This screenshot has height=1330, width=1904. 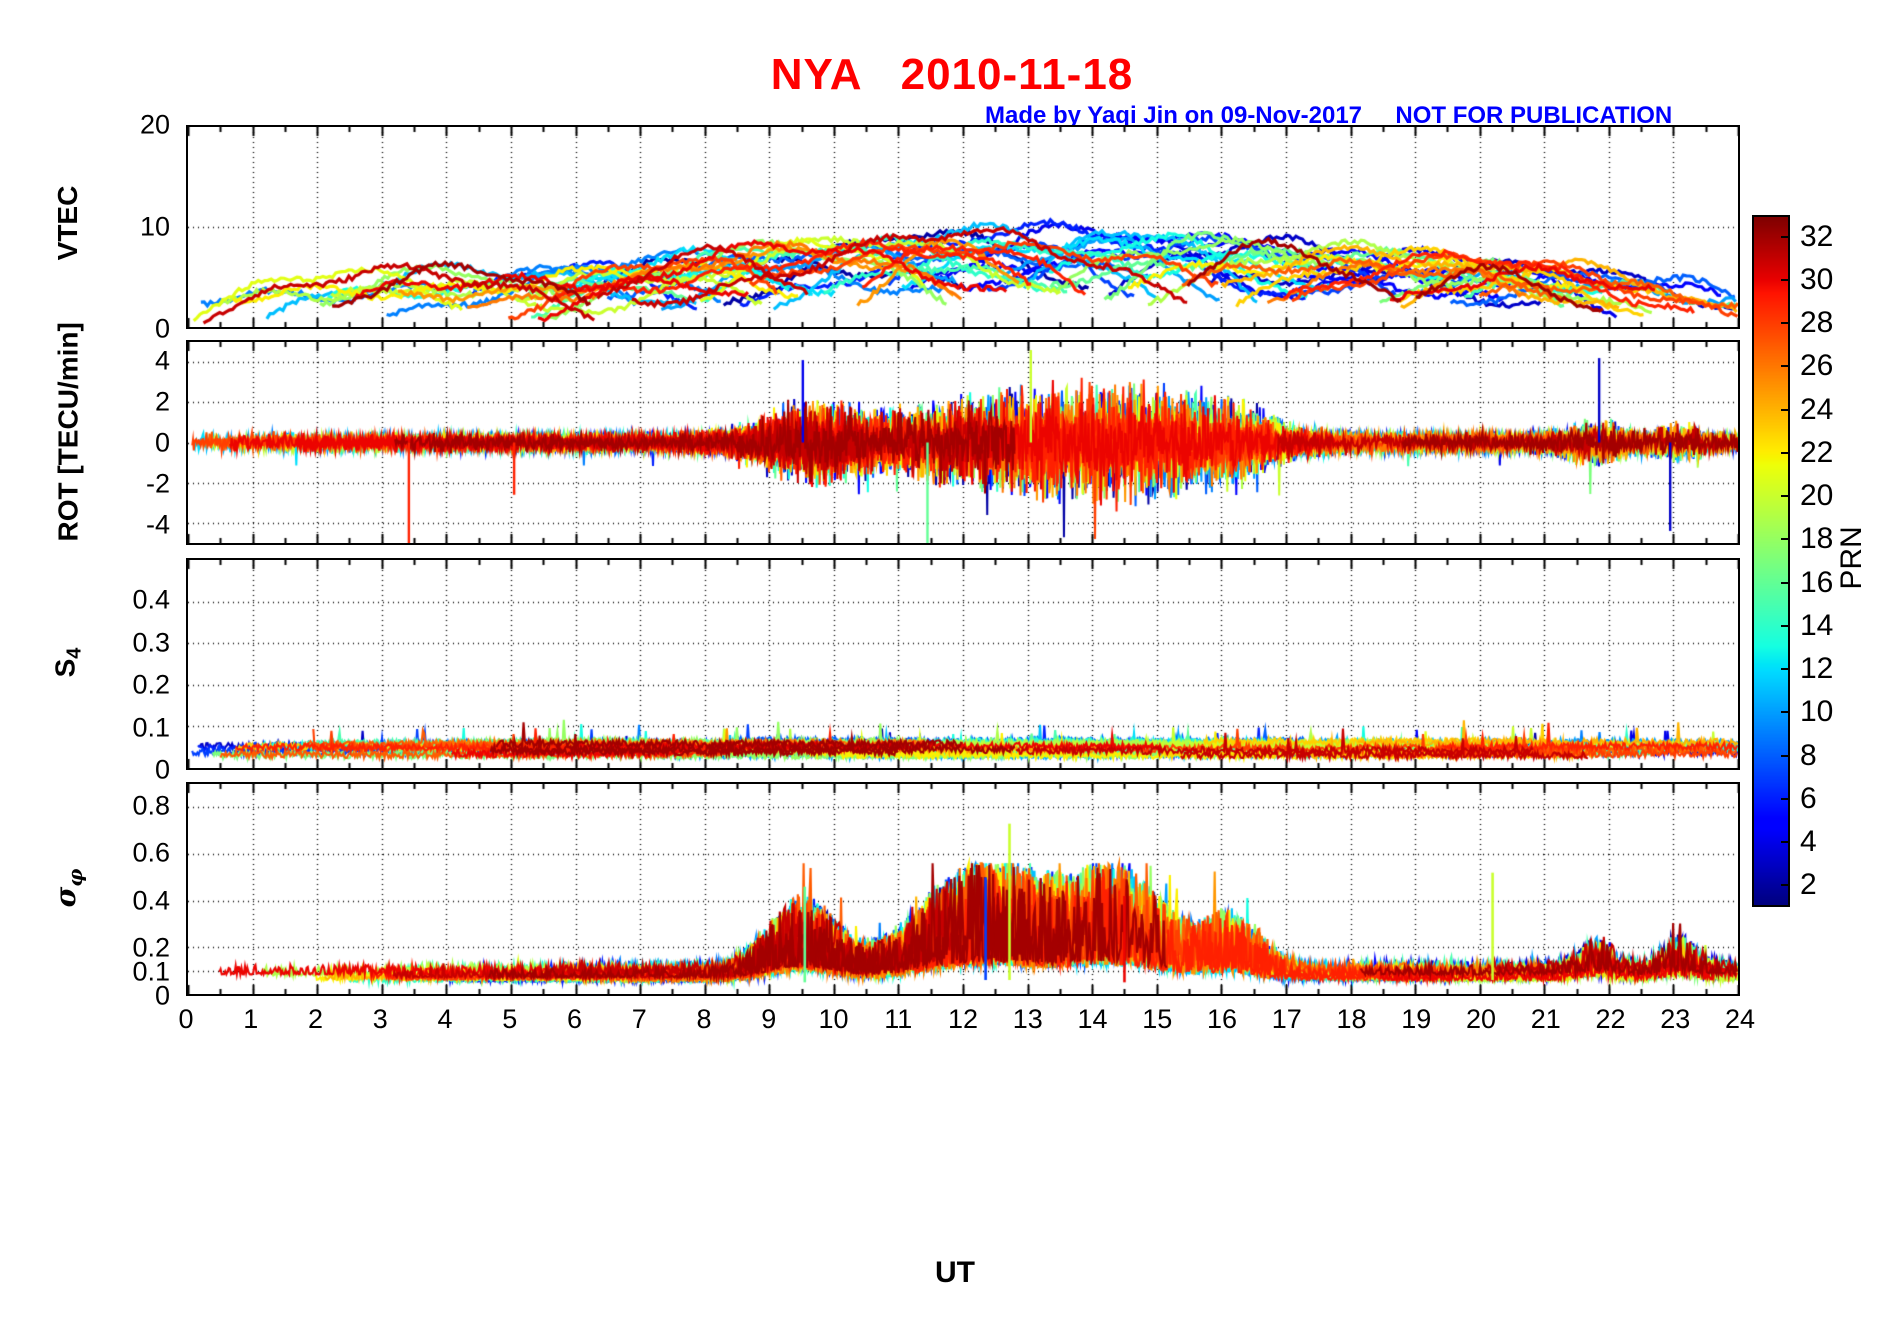 I want to click on s4-ytick-label: 0.1, so click(x=151, y=727).